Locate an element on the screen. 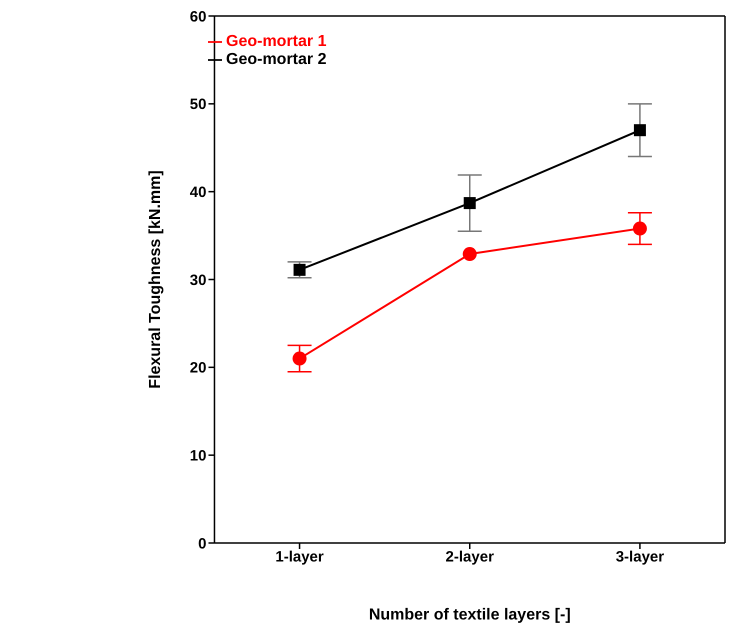  y-tick-label: 50 is located at coordinates (198, 105).